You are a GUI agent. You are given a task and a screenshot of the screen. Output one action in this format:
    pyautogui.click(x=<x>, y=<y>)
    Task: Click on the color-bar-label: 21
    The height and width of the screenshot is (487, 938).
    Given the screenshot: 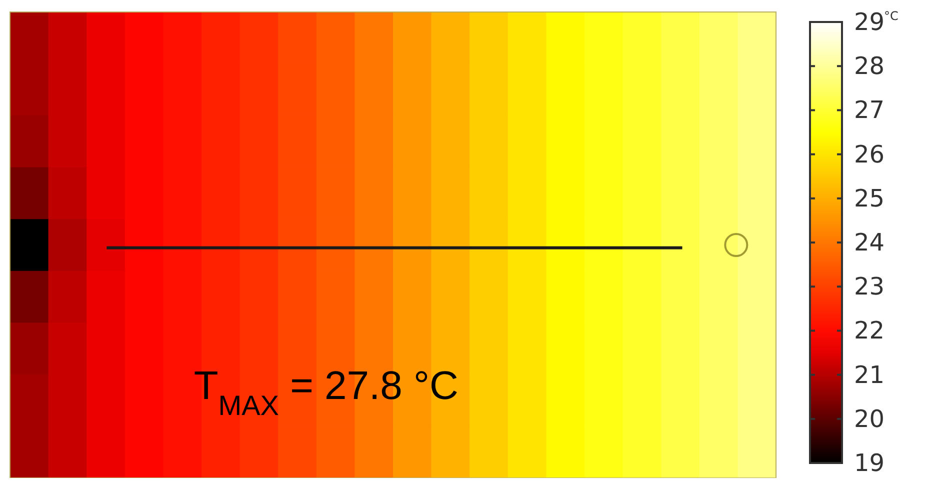 What is the action you would take?
    pyautogui.click(x=869, y=374)
    